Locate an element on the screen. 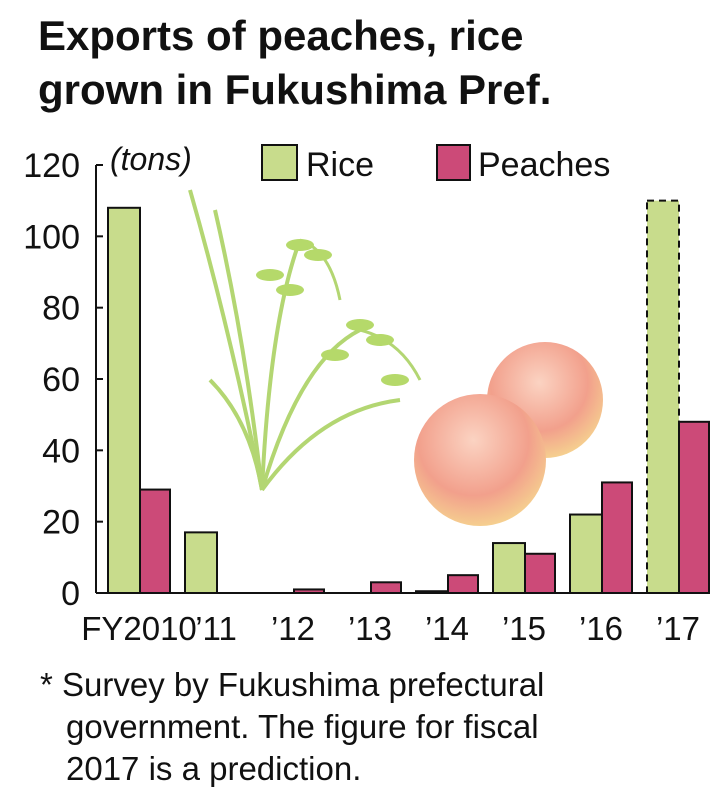 This screenshot has height=805, width=710. x-tick-label: ’13 is located at coordinates (370, 628).